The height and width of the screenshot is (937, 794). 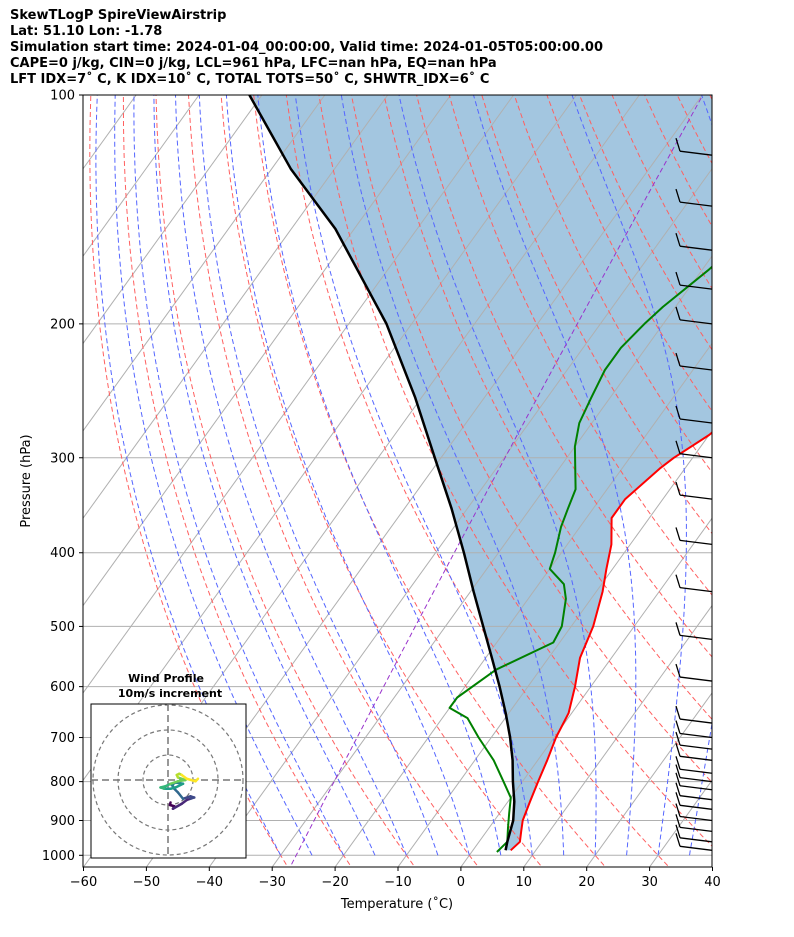 What do you see at coordinates (586, 882) in the screenshot?
I see `x-tick-label: 20` at bounding box center [586, 882].